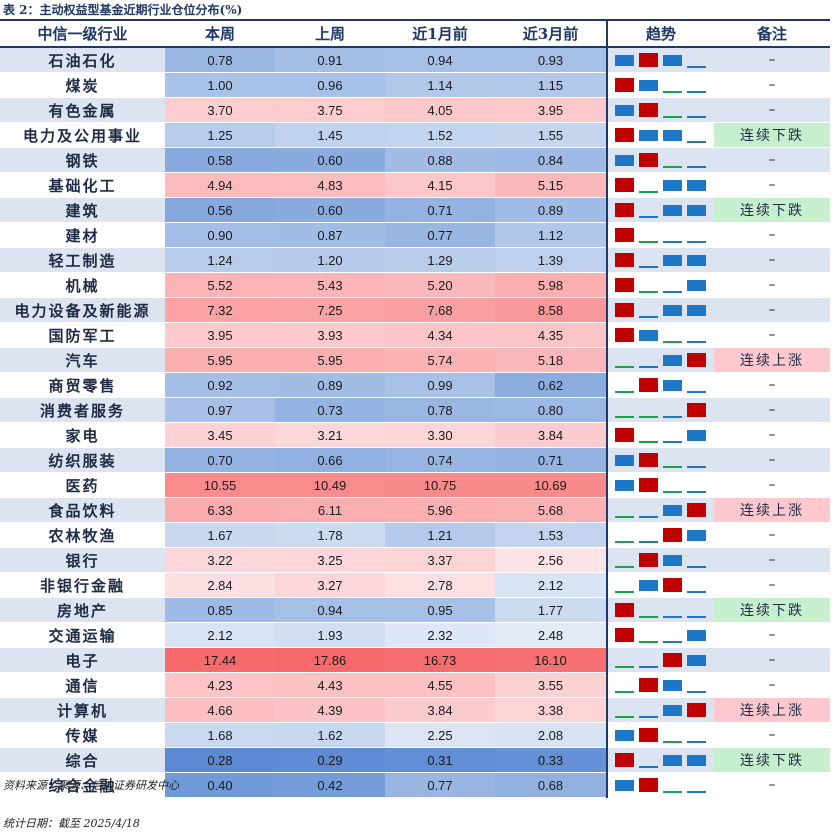 Image resolution: width=832 pixels, height=836 pixels. I want to click on table-row: 有色金属 3.70 3.75 4.05 3.95 –, so click(415, 110).